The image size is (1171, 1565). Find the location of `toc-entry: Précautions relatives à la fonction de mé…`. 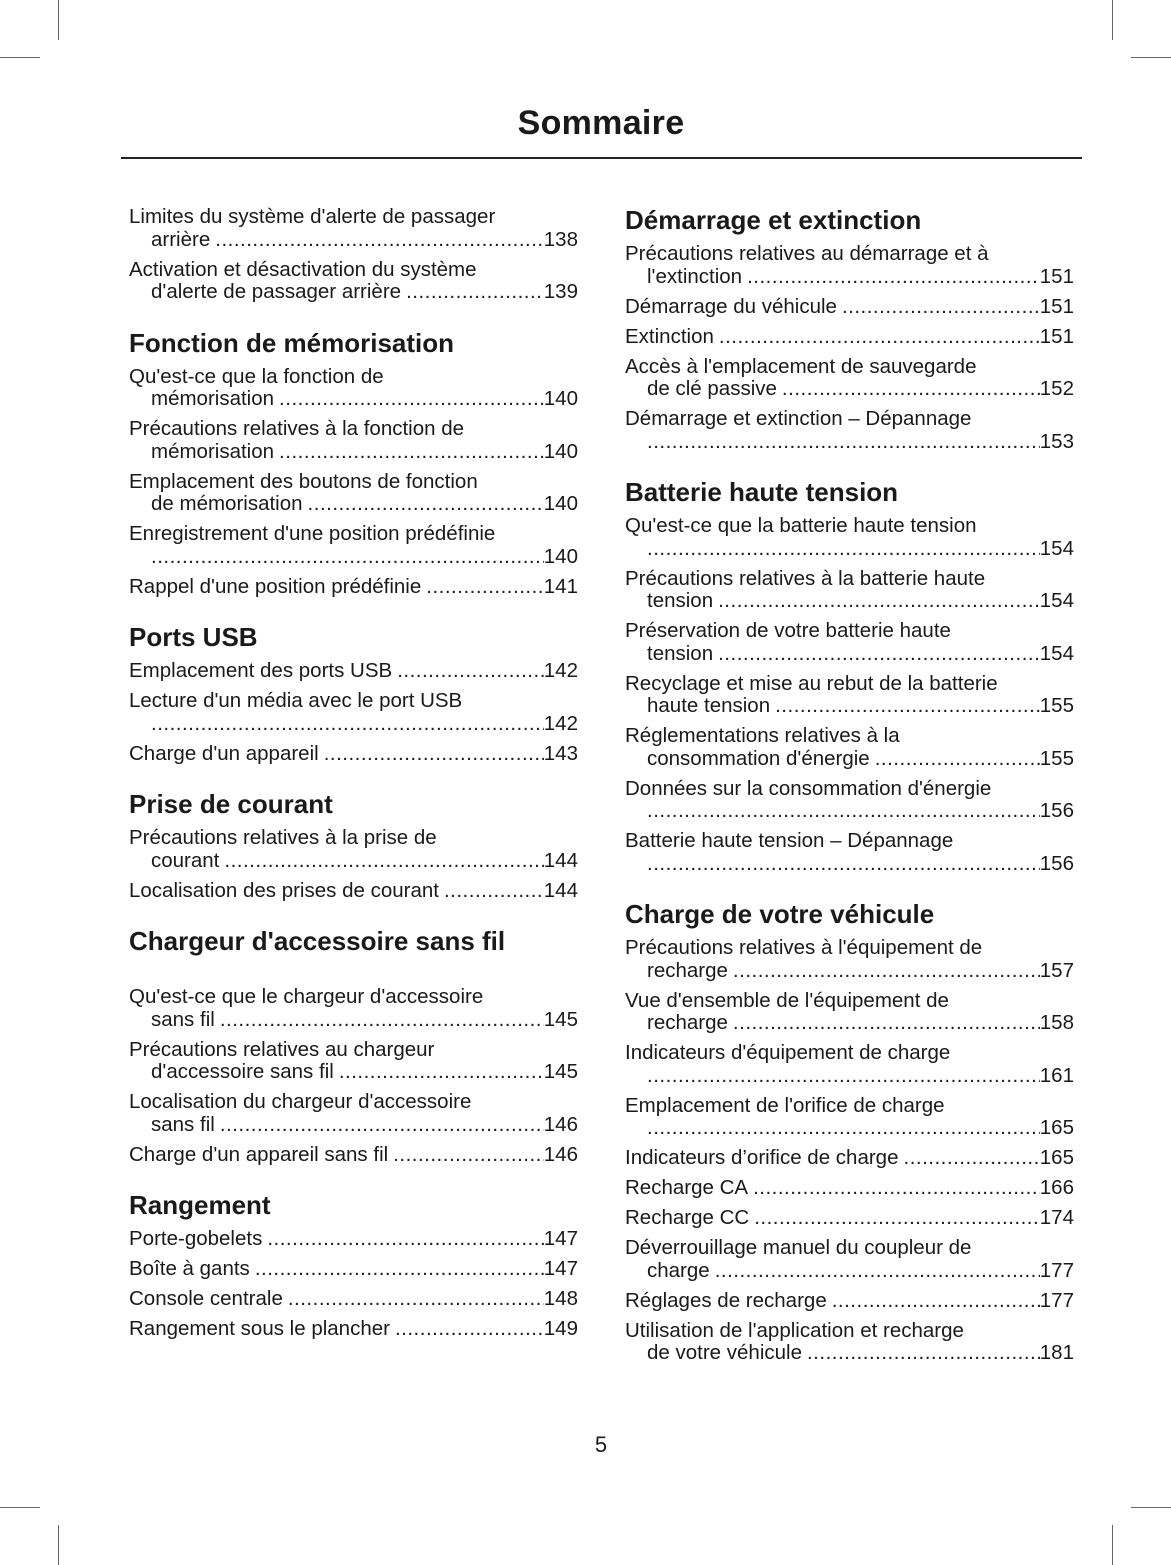

toc-entry: Précautions relatives à la fonction de mé… is located at coordinates (353, 440).